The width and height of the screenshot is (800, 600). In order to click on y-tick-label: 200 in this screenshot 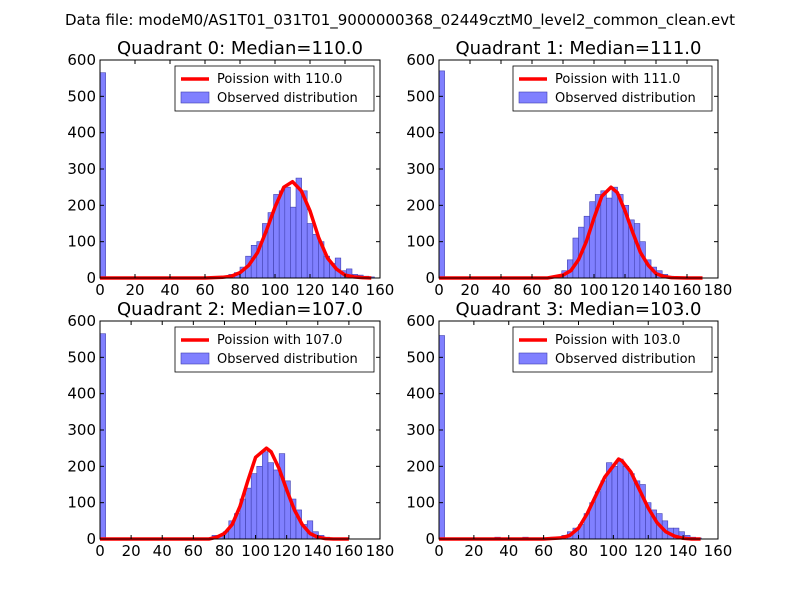, I will do `click(81, 205)`.